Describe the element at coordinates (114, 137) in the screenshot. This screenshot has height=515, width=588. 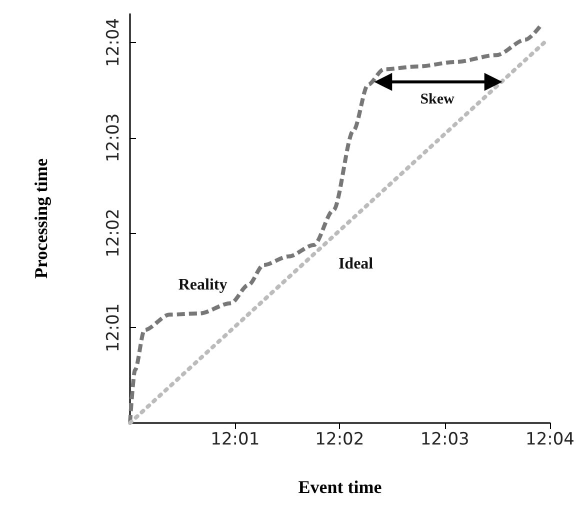
I see `y-tick-label: 12:03` at that location.